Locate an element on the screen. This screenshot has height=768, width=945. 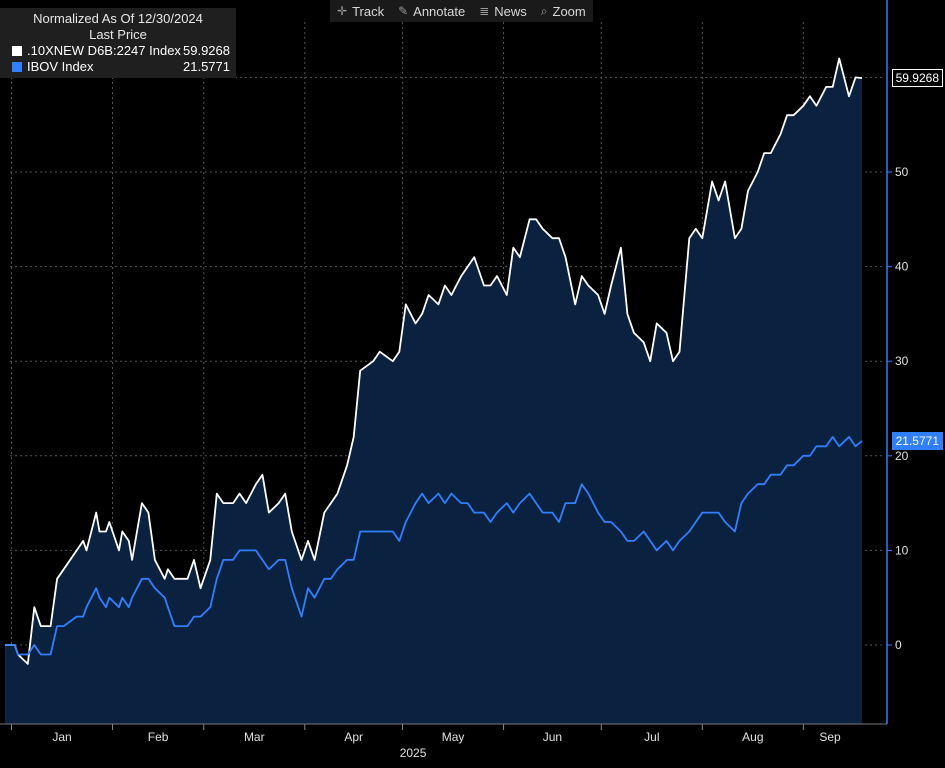
track-label: Track is located at coordinates (368, 11).